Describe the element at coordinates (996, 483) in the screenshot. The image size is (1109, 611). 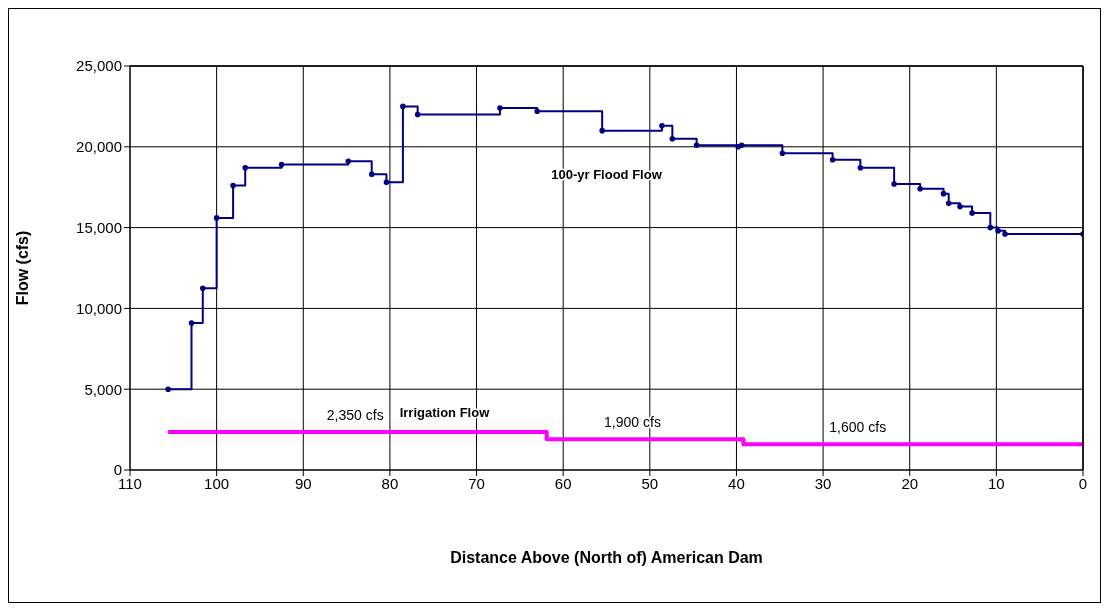
I see `x-tick-label: 10` at that location.